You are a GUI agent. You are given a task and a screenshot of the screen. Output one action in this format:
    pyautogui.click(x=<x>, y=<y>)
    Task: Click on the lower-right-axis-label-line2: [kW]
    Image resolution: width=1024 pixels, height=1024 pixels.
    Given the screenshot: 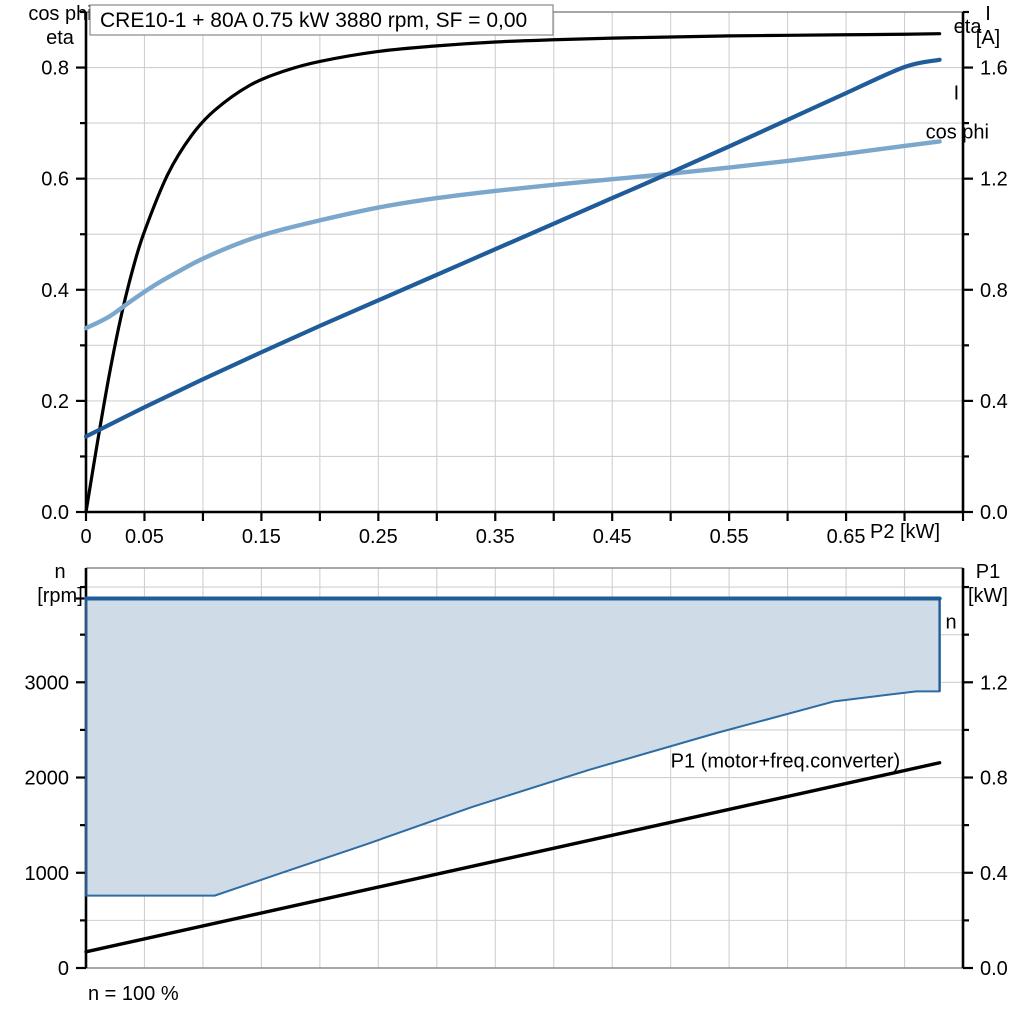 What is the action you would take?
    pyautogui.click(x=988, y=596)
    